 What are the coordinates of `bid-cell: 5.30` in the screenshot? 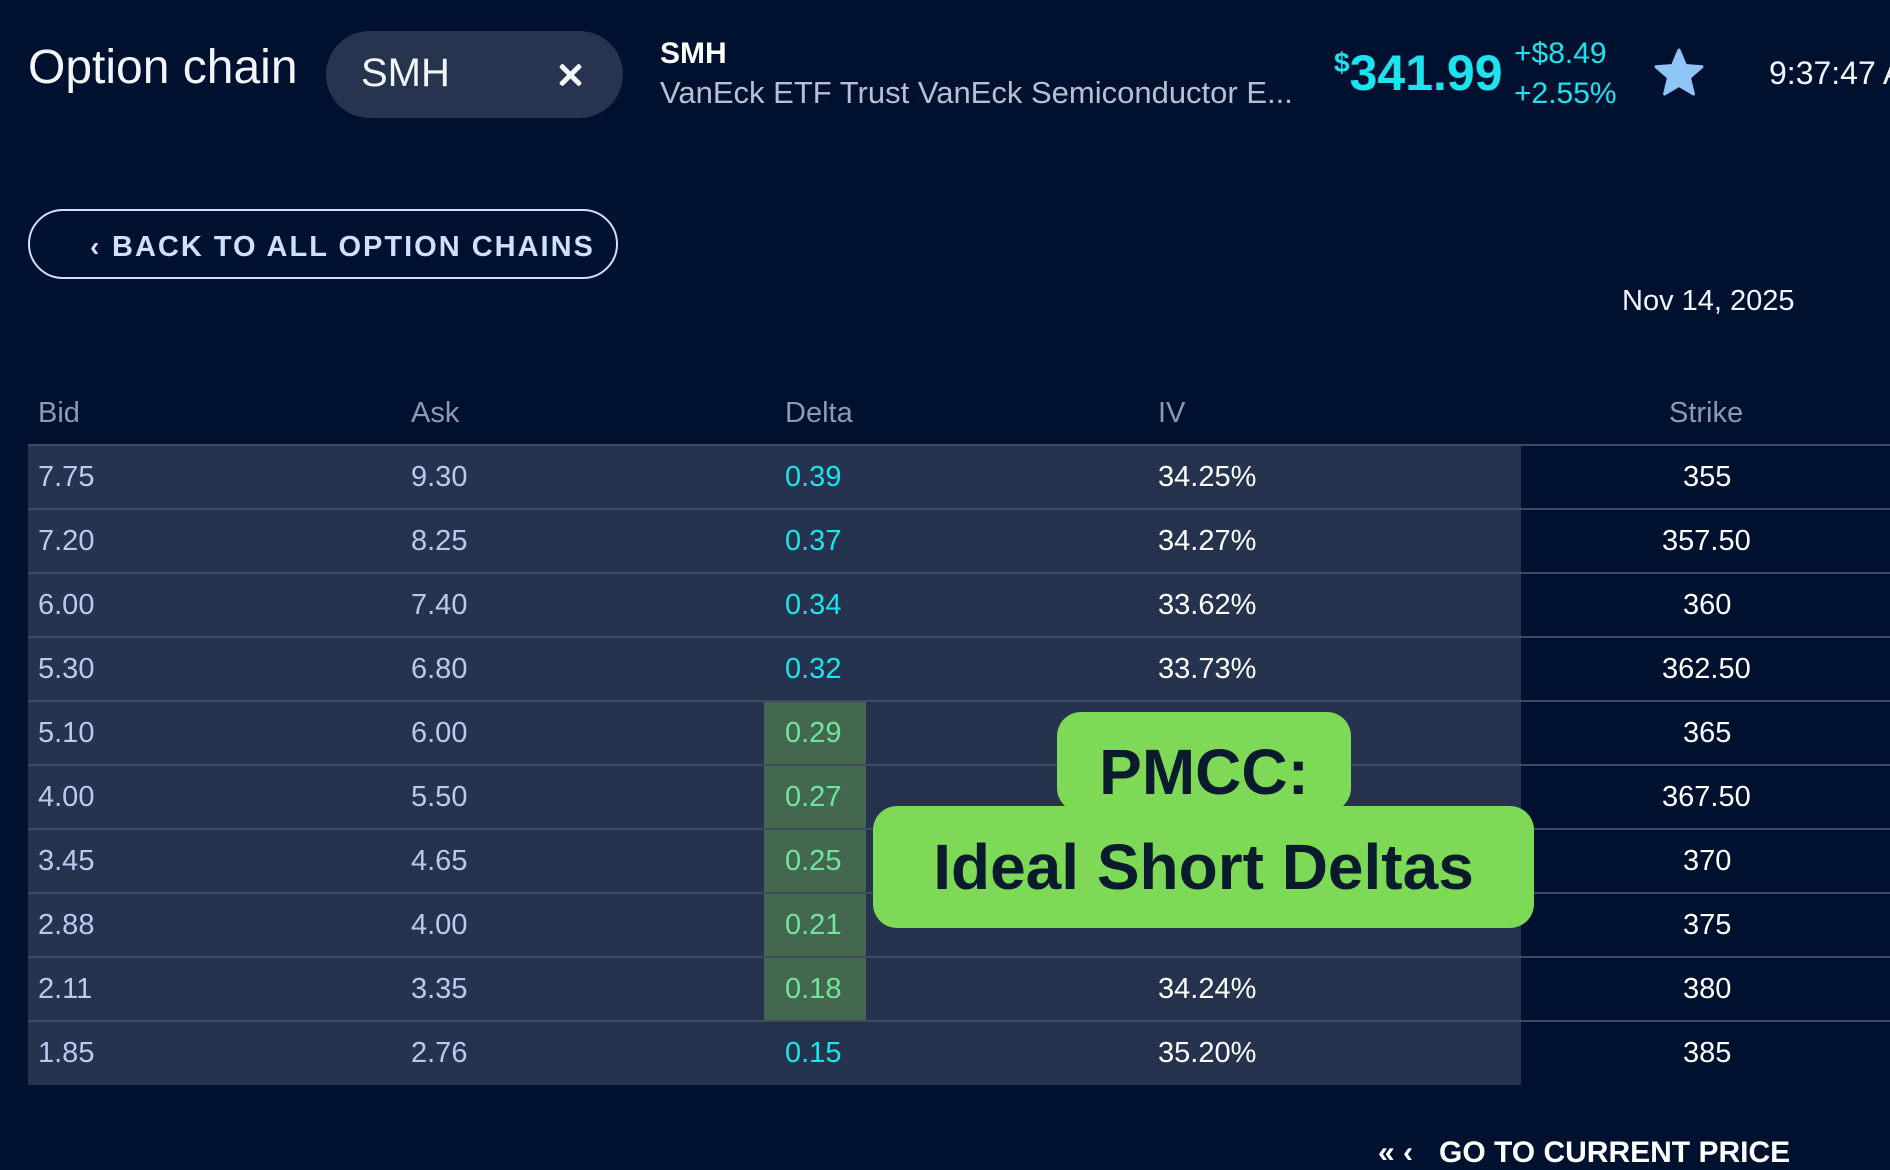 It's located at (66, 669).